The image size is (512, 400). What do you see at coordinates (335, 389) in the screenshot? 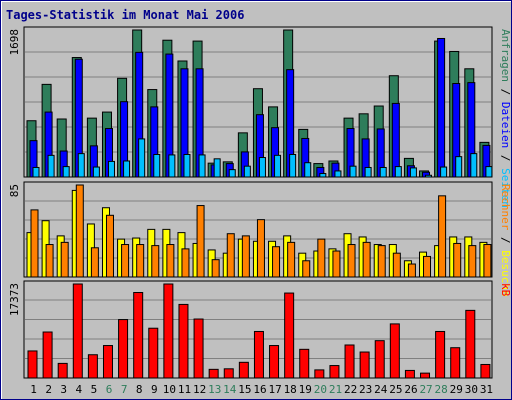
I see `day-label: 21` at bounding box center [335, 389].